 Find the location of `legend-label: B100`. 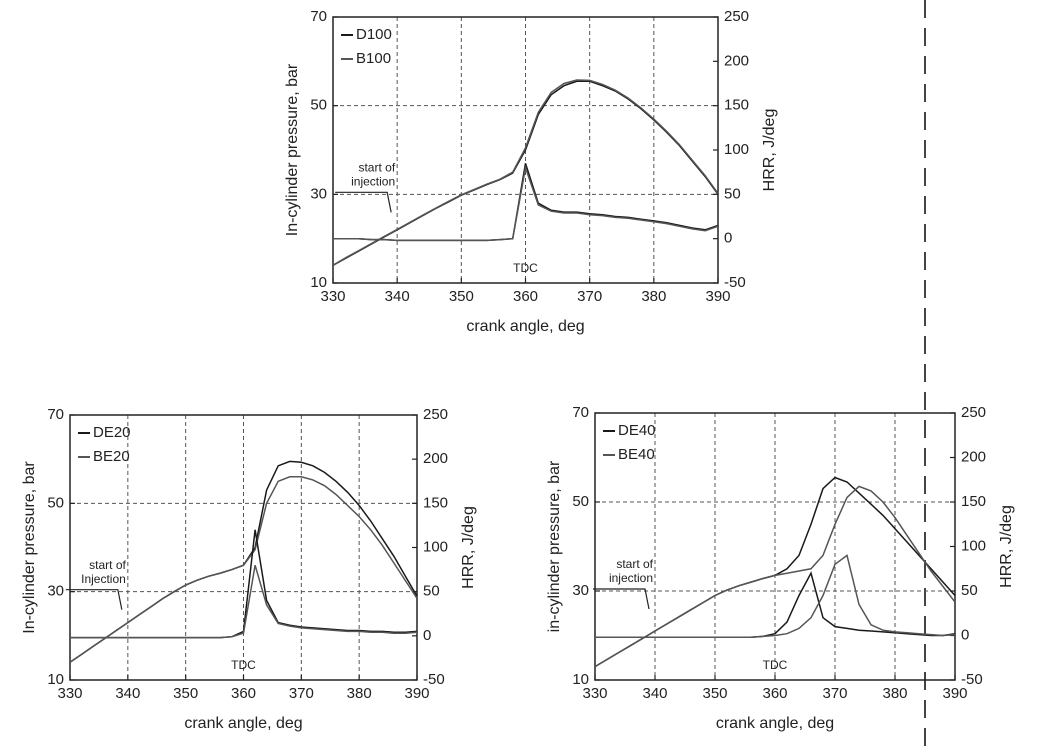

legend-label: B100 is located at coordinates (373, 58).